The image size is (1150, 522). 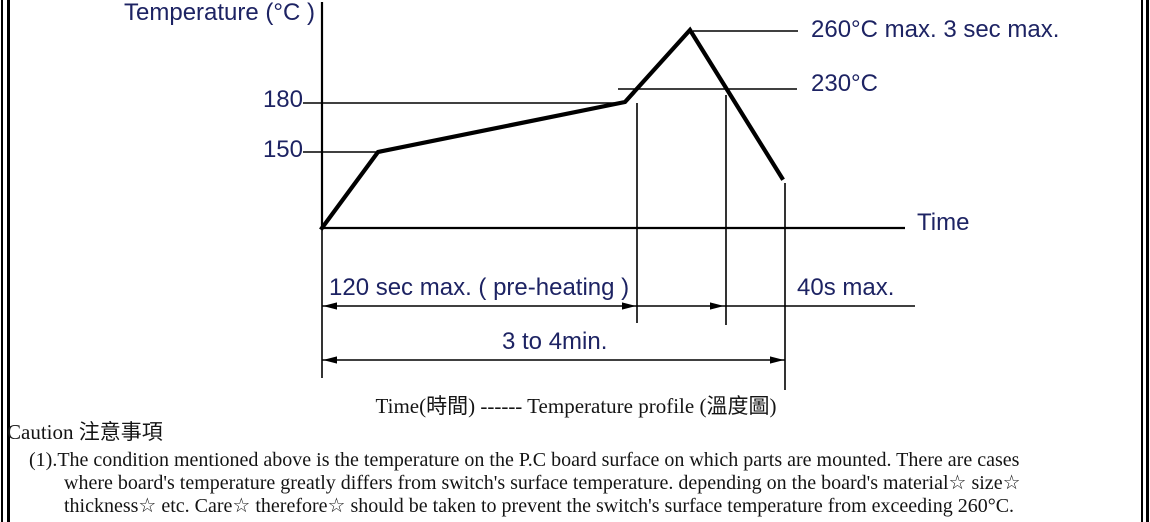 I want to click on table-border-right-outer, so click(x=1147, y=261).